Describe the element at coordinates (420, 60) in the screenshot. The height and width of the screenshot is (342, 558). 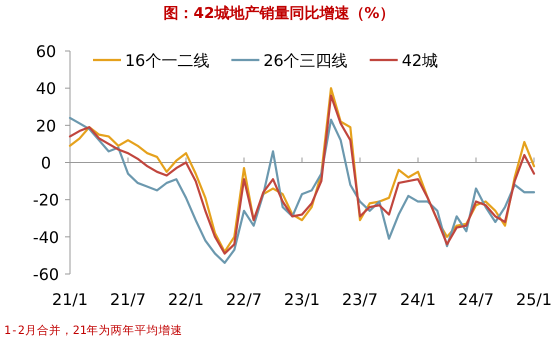
I see `legend-label: 42城` at that location.